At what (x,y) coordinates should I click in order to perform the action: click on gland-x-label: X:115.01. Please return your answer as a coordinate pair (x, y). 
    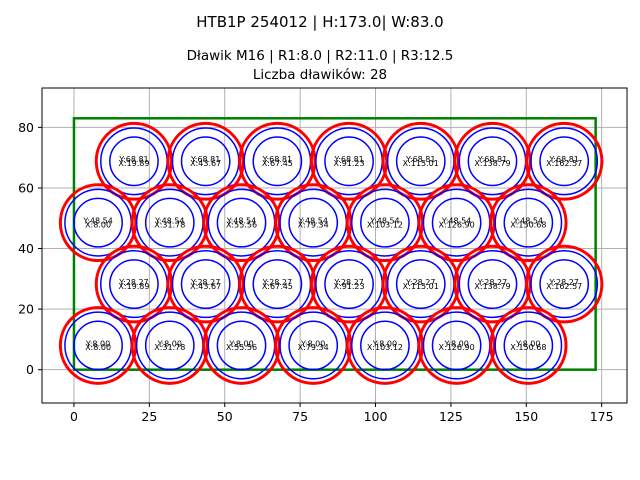
    Looking at the image, I should click on (421, 286).